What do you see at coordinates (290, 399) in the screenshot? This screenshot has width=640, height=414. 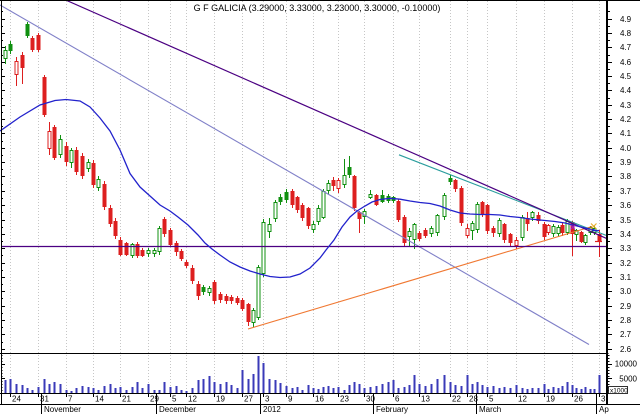 I see `svg-text: 9` at bounding box center [290, 399].